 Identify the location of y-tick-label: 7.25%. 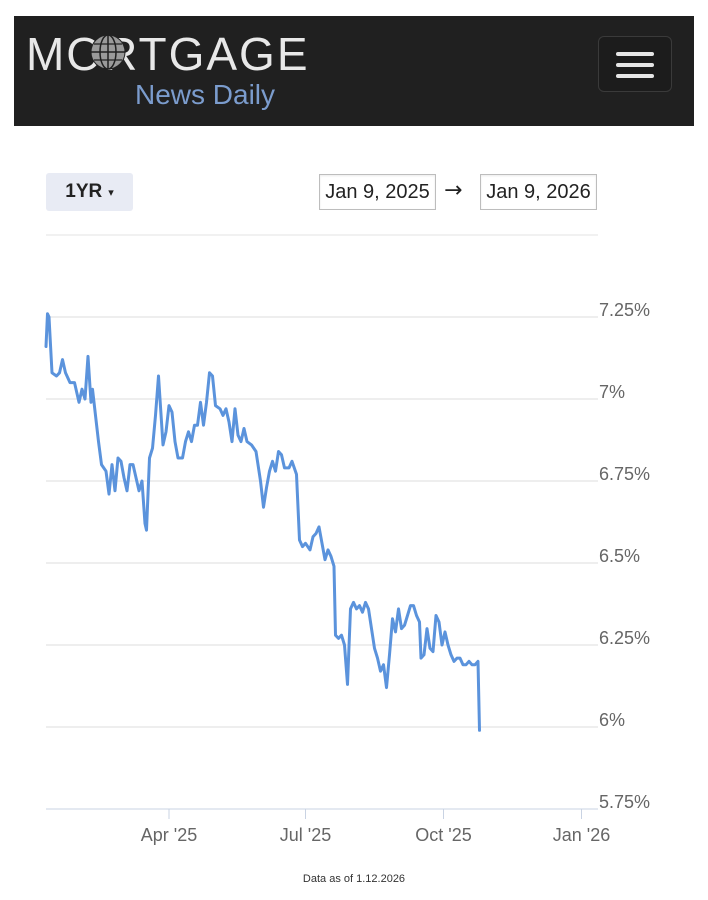
(624, 310).